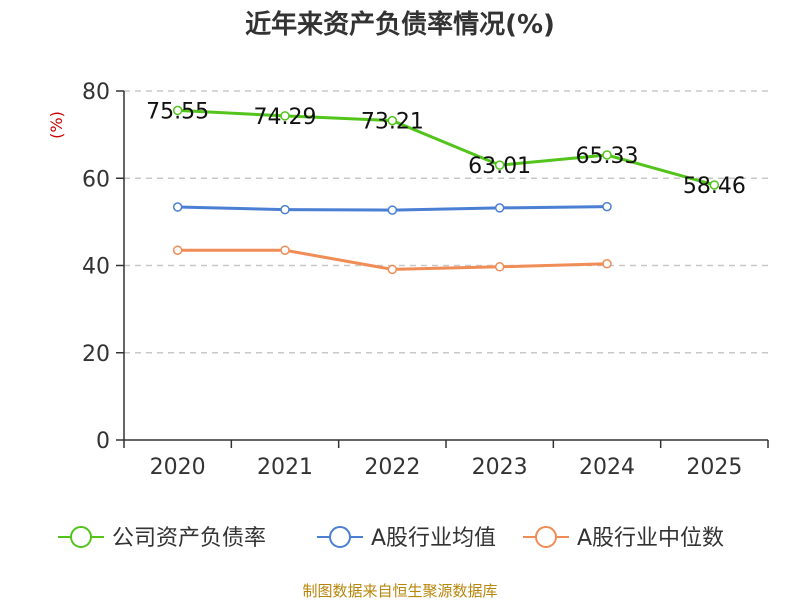  What do you see at coordinates (178, 467) in the screenshot?
I see `x-tick-label: 2020` at bounding box center [178, 467].